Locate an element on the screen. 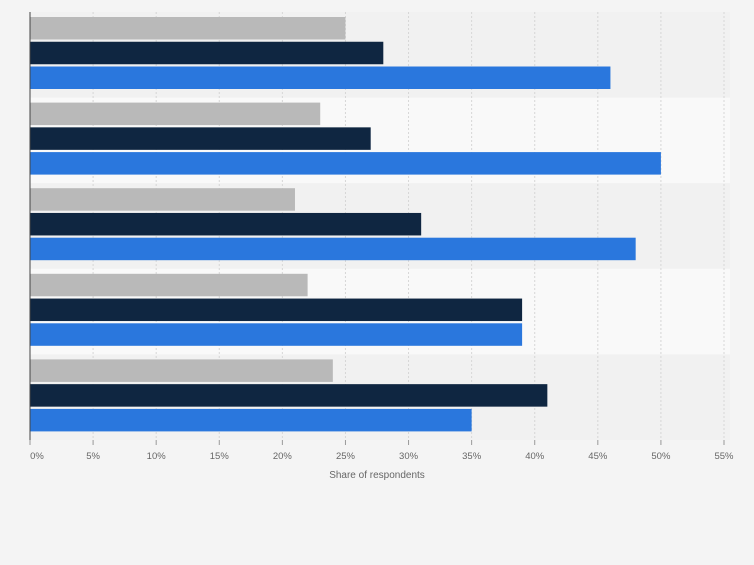 Image resolution: width=754 pixels, height=565 pixels. x-axis-label: Share of respondents is located at coordinates (377, 475).